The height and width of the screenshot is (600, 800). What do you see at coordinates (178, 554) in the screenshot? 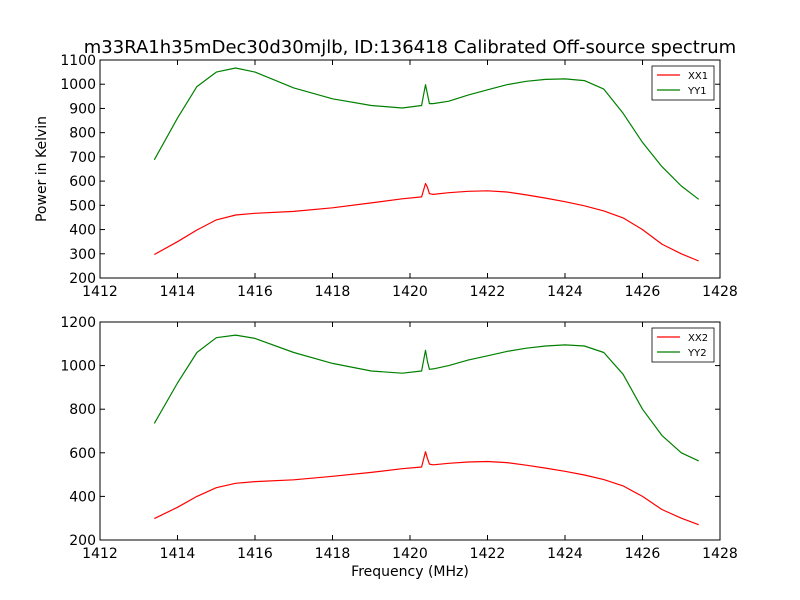
I see `bottom-x-tick-label: 1414` at bounding box center [178, 554].